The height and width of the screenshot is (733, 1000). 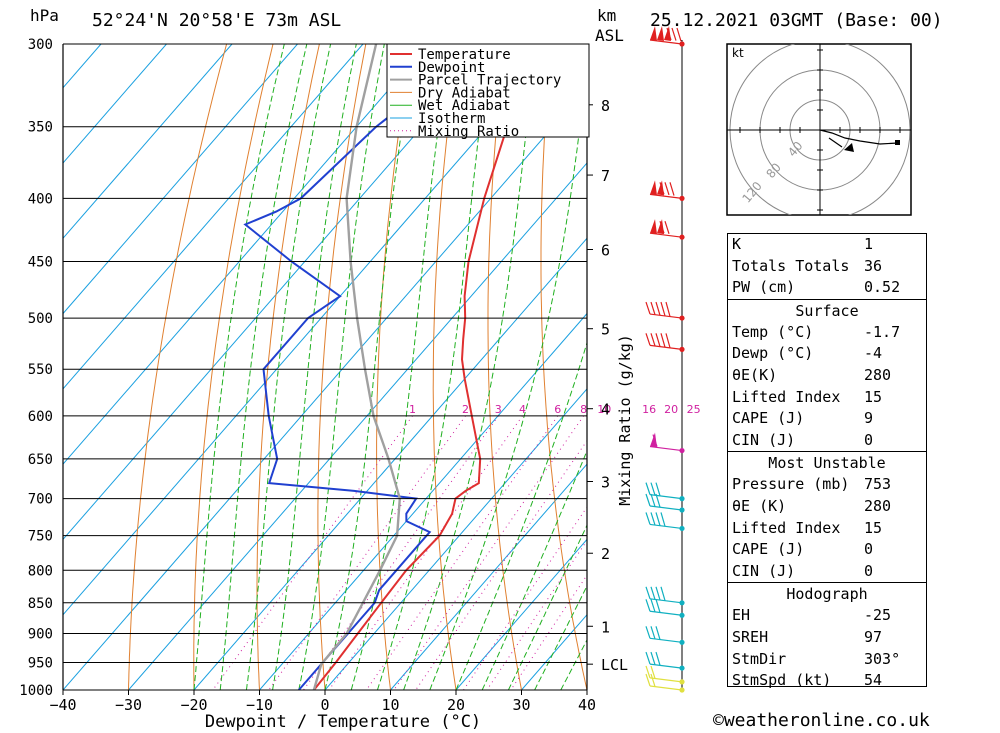 What do you see at coordinates (605, 176) in the screenshot?
I see `height-tick-label: 7` at bounding box center [605, 176].